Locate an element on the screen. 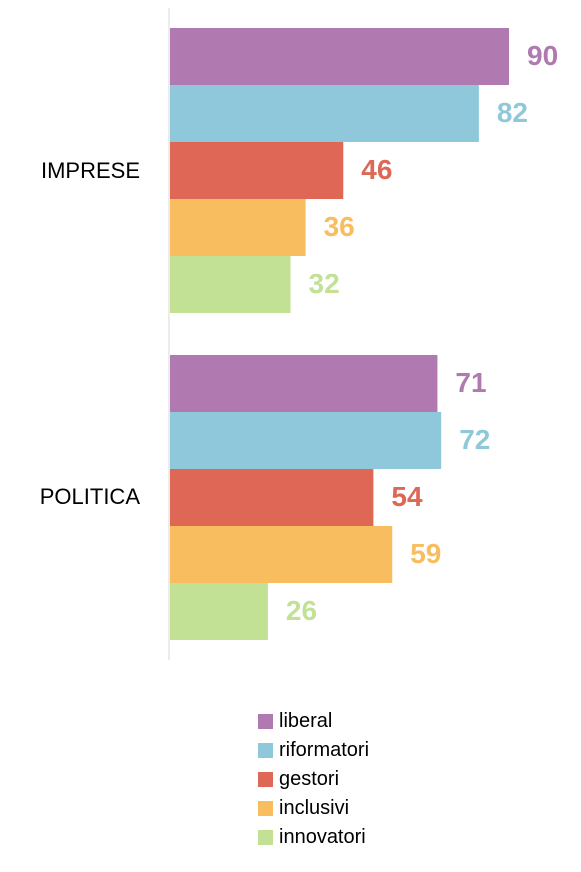 The width and height of the screenshot is (581, 872). category-labels-group: IMPRESE POLITICA is located at coordinates (90, 333).